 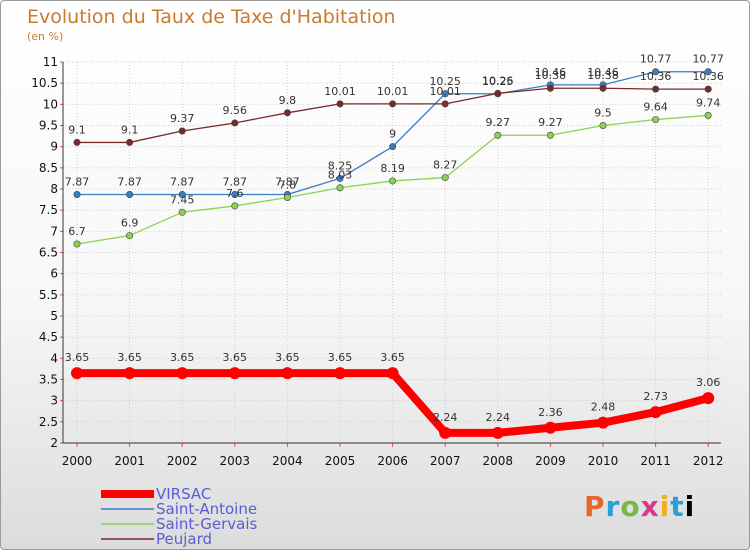 I want to click on logo-letter: P, so click(x=595, y=506).